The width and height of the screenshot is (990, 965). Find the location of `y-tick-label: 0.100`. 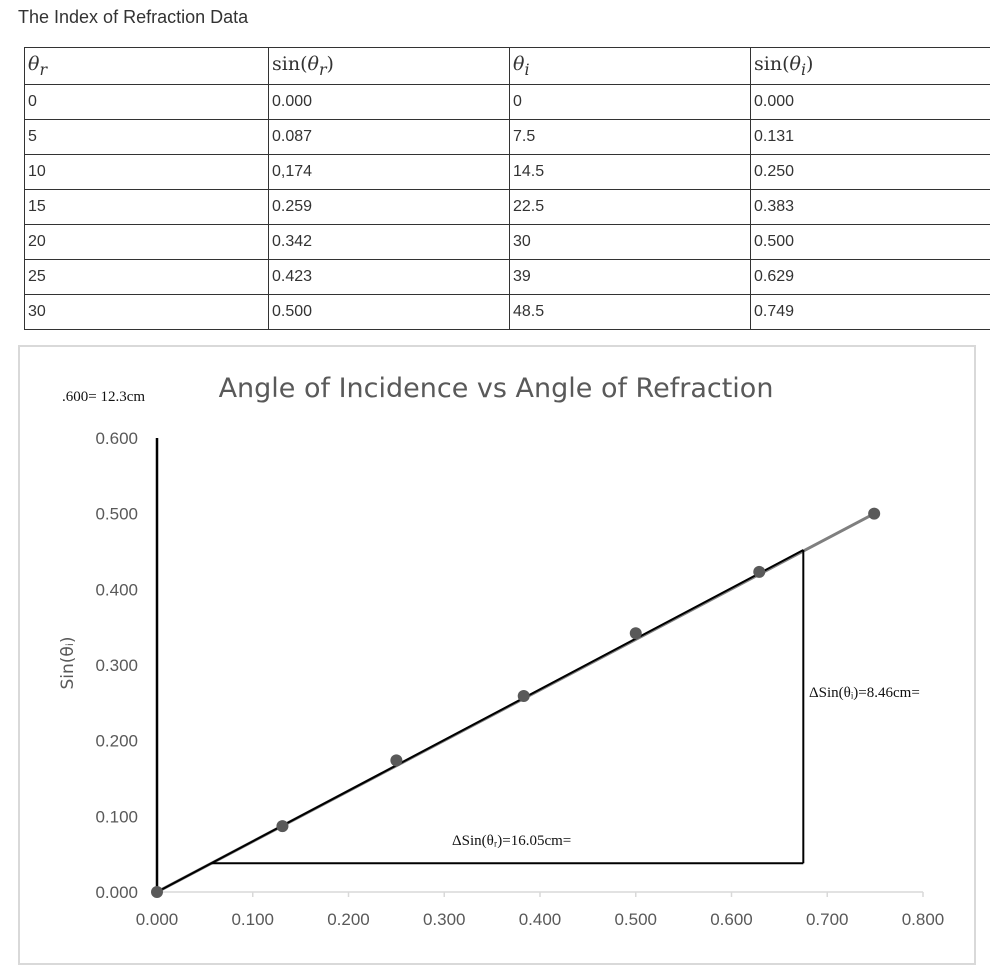

y-tick-label: 0.100 is located at coordinates (116, 816).